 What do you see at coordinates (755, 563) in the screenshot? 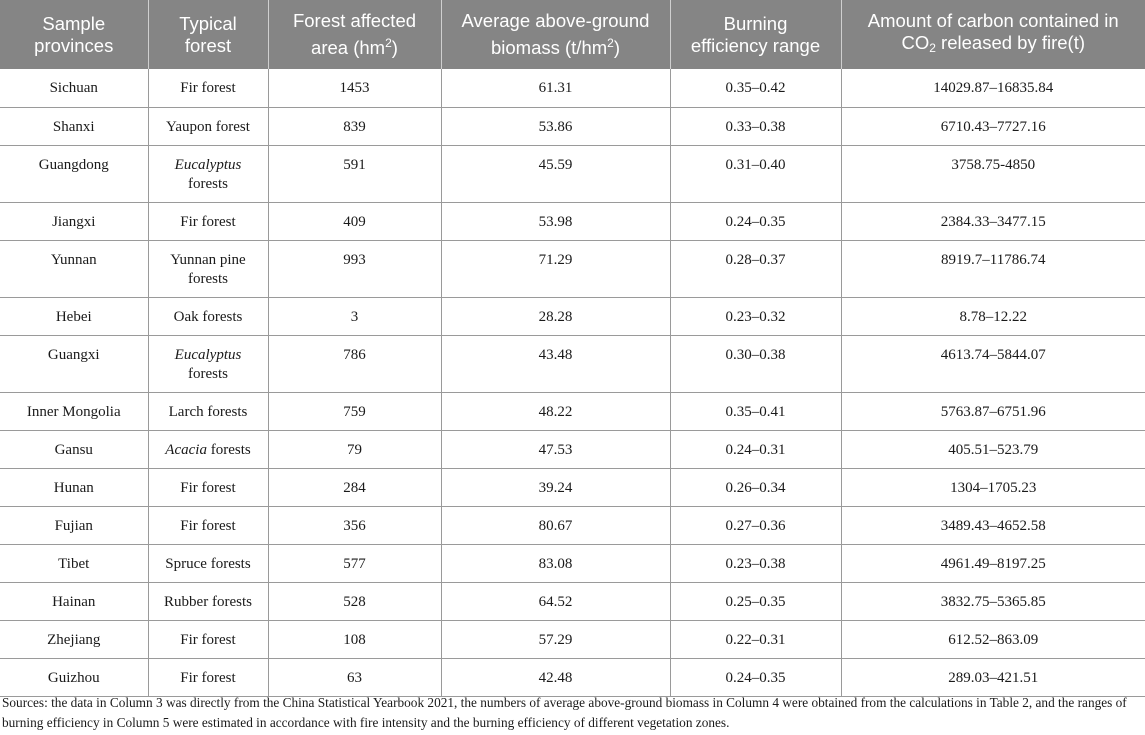
I see `efficiency-cell: 0.23–0.38` at bounding box center [755, 563].